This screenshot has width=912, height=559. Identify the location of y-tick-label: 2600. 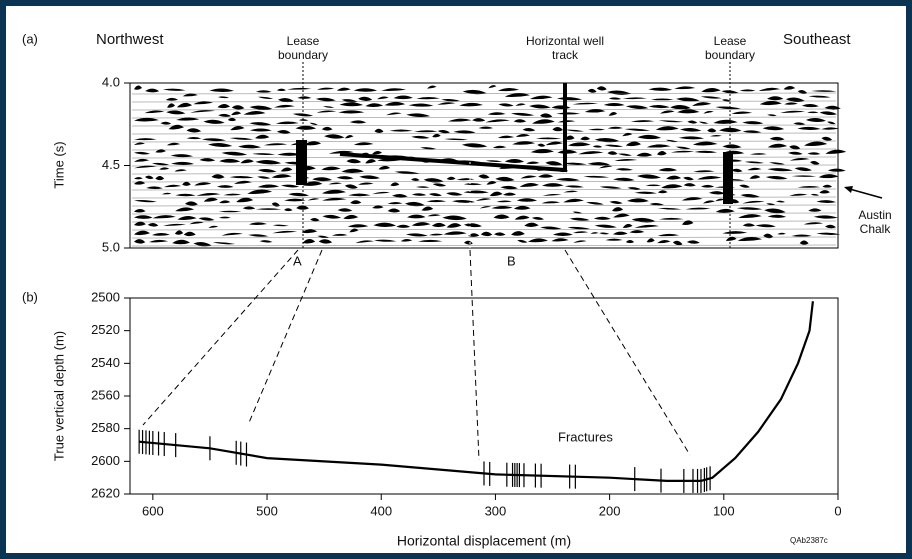
(105, 460).